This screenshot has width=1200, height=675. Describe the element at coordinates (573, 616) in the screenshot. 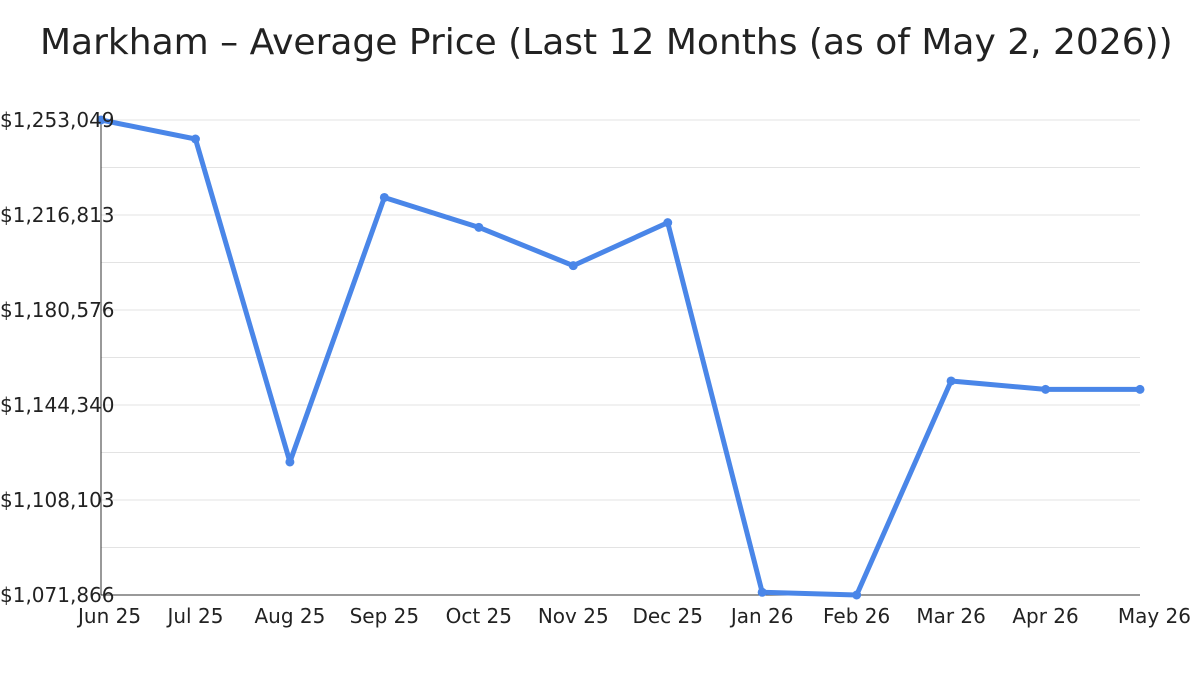

I see `x-tick-label: Nov 25` at that location.